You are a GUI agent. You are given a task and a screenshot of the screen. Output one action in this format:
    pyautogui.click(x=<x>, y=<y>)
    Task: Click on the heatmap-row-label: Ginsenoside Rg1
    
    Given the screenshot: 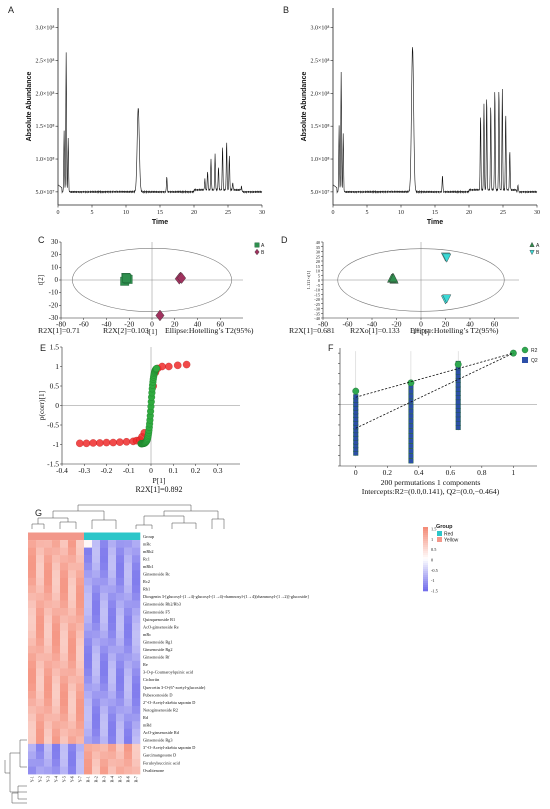 What is the action you would take?
    pyautogui.click(x=157, y=641)
    